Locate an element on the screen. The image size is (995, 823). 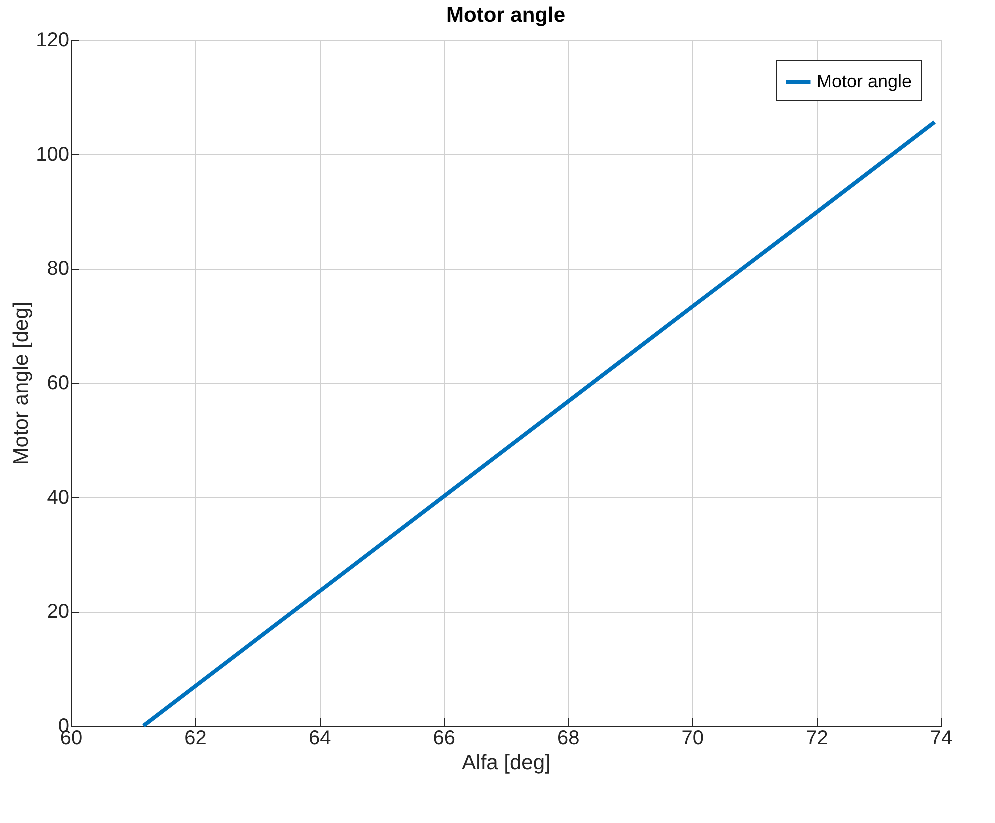
x-tick-label: 74 is located at coordinates (941, 739).